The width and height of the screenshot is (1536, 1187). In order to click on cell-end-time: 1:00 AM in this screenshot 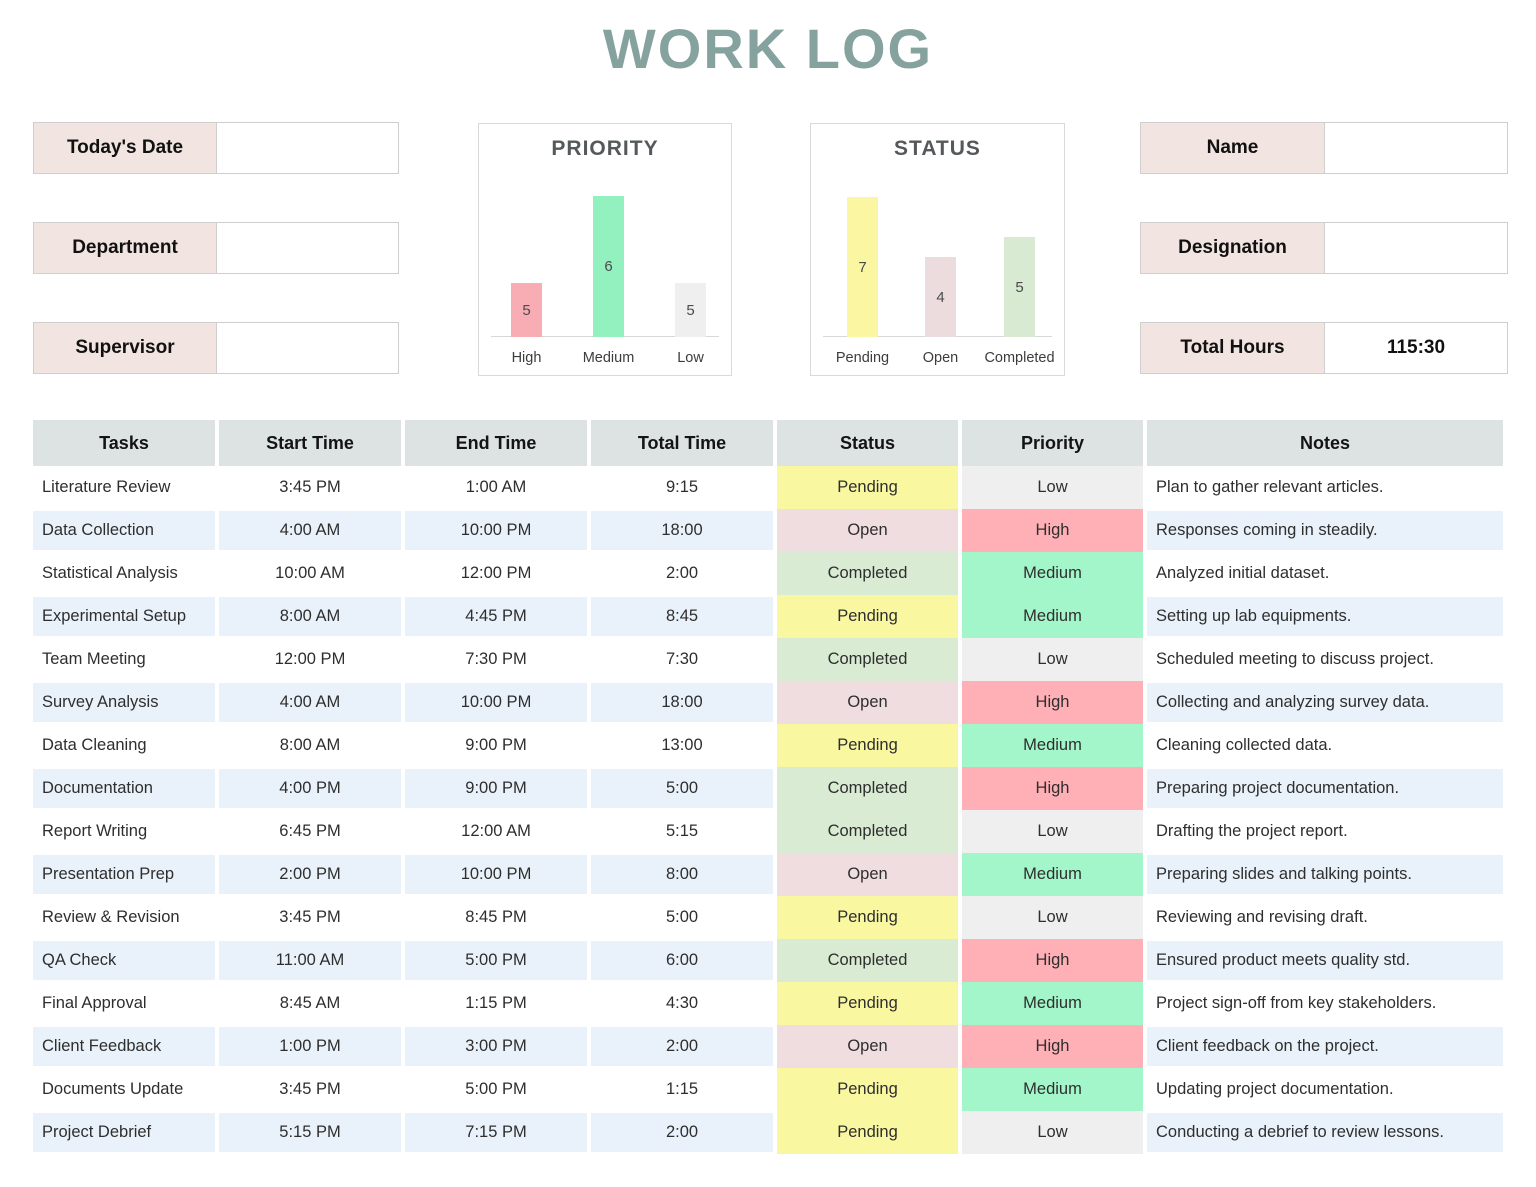, I will do `click(496, 487)`.